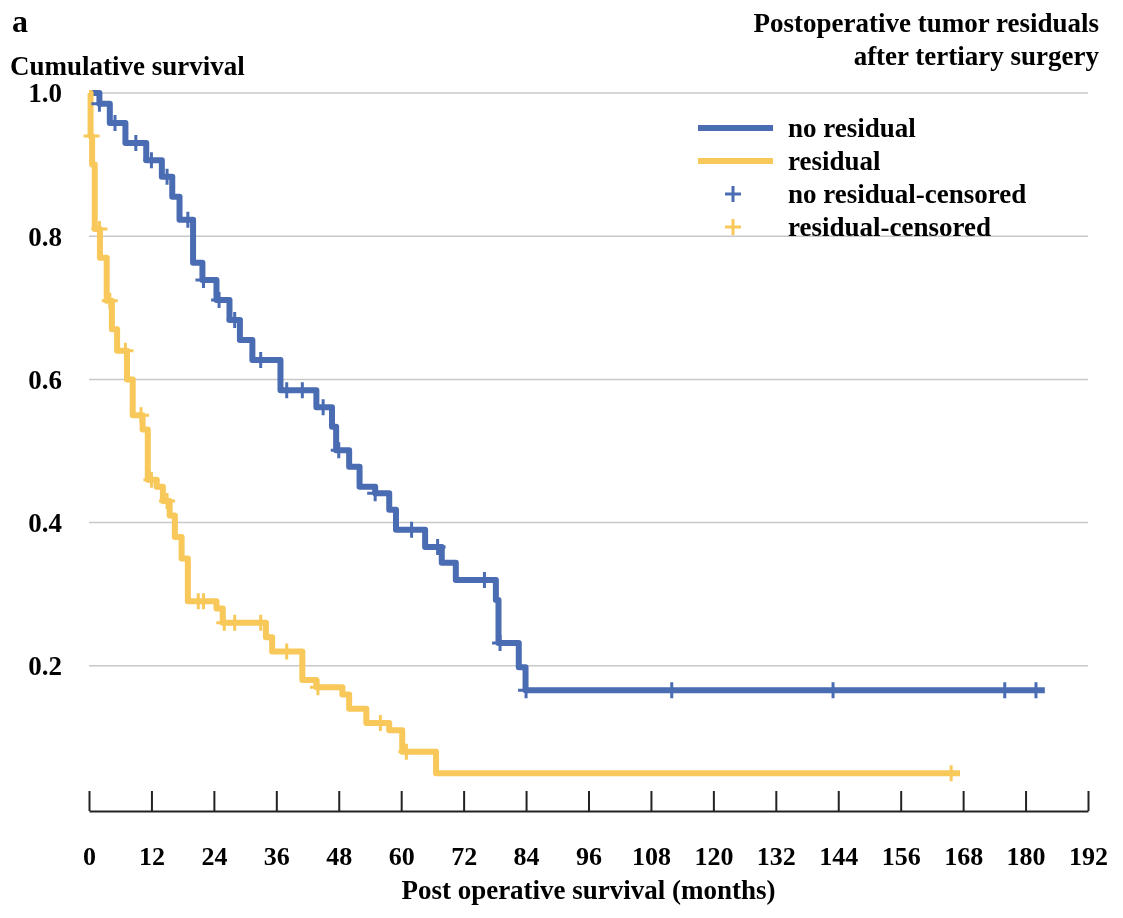  Describe the element at coordinates (276, 857) in the screenshot. I see `x-tick-label: 36` at that location.